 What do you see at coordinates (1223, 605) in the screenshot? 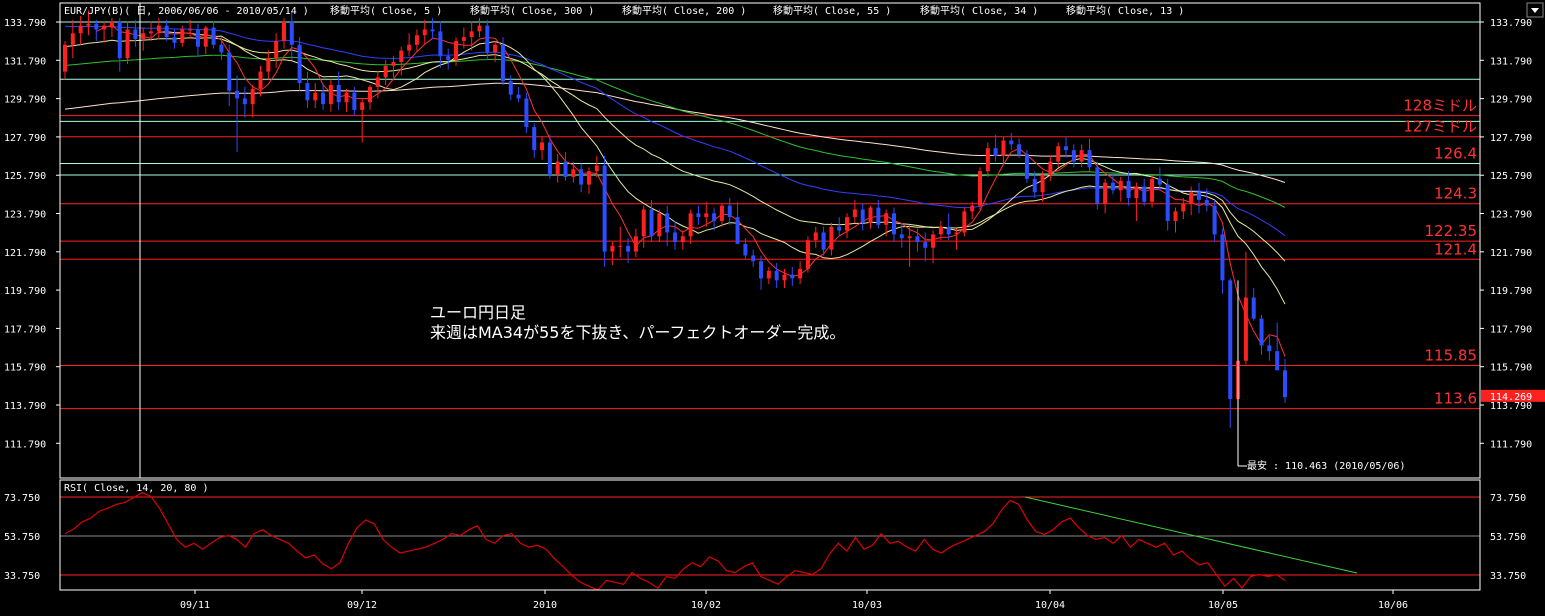
I see `x-tick-label: 10/05` at bounding box center [1223, 605].